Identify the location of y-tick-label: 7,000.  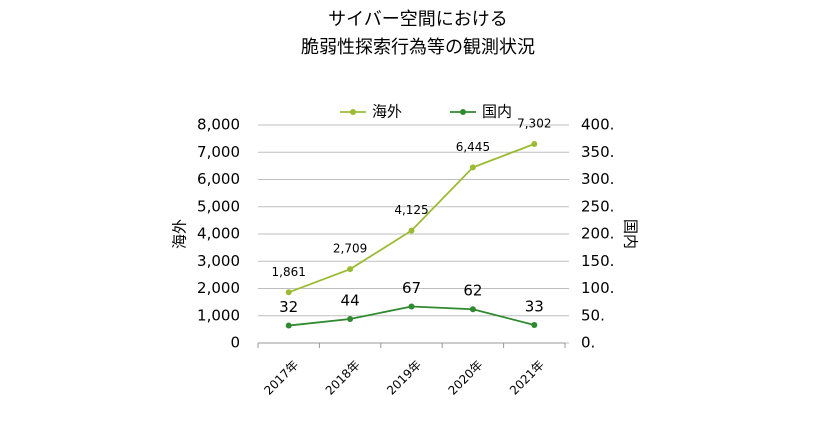
(218, 152).